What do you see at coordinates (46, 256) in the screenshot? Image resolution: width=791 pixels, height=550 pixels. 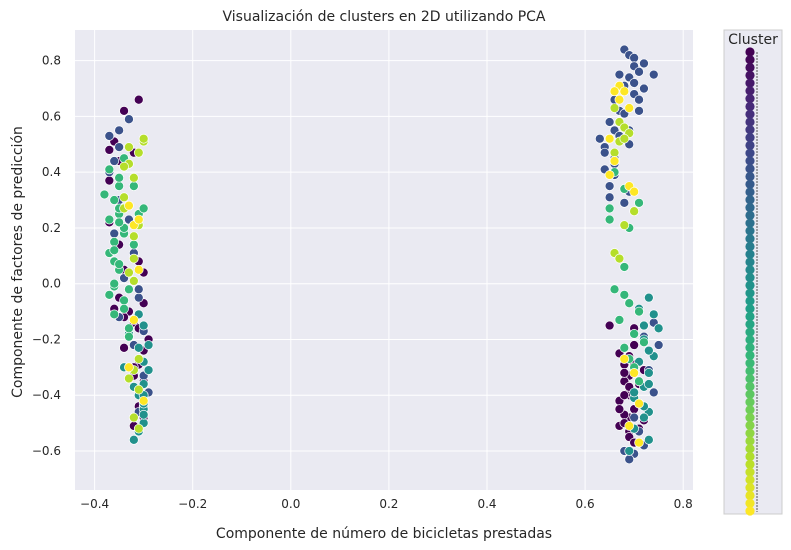 I see `y-tick-labels: −0.6 −0.4 −0.2 0.0 0.2 0.4 0.6 0.8` at bounding box center [46, 256].